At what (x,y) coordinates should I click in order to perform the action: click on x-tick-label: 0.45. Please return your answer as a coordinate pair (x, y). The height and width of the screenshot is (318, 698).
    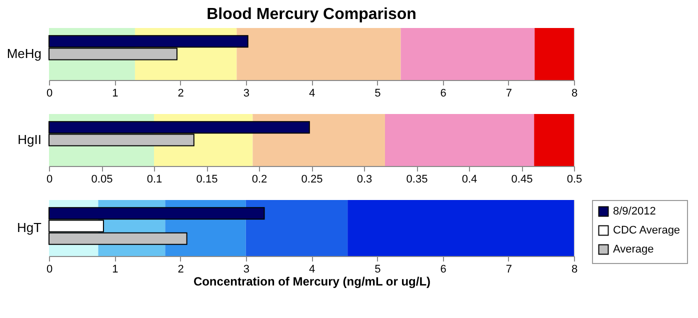
    Looking at the image, I should click on (522, 180).